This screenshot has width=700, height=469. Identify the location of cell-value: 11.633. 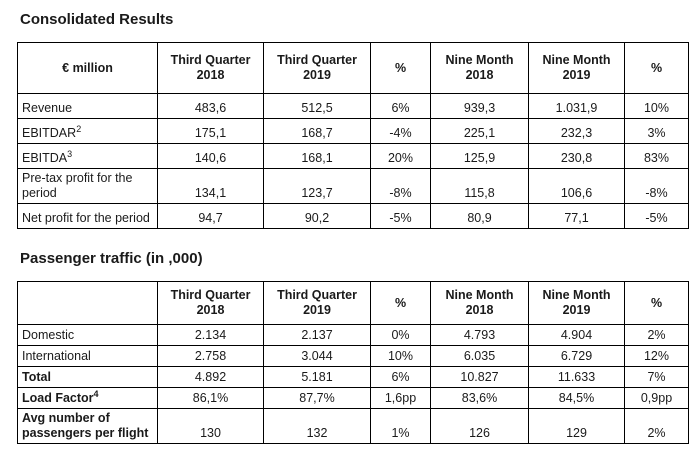
(576, 377).